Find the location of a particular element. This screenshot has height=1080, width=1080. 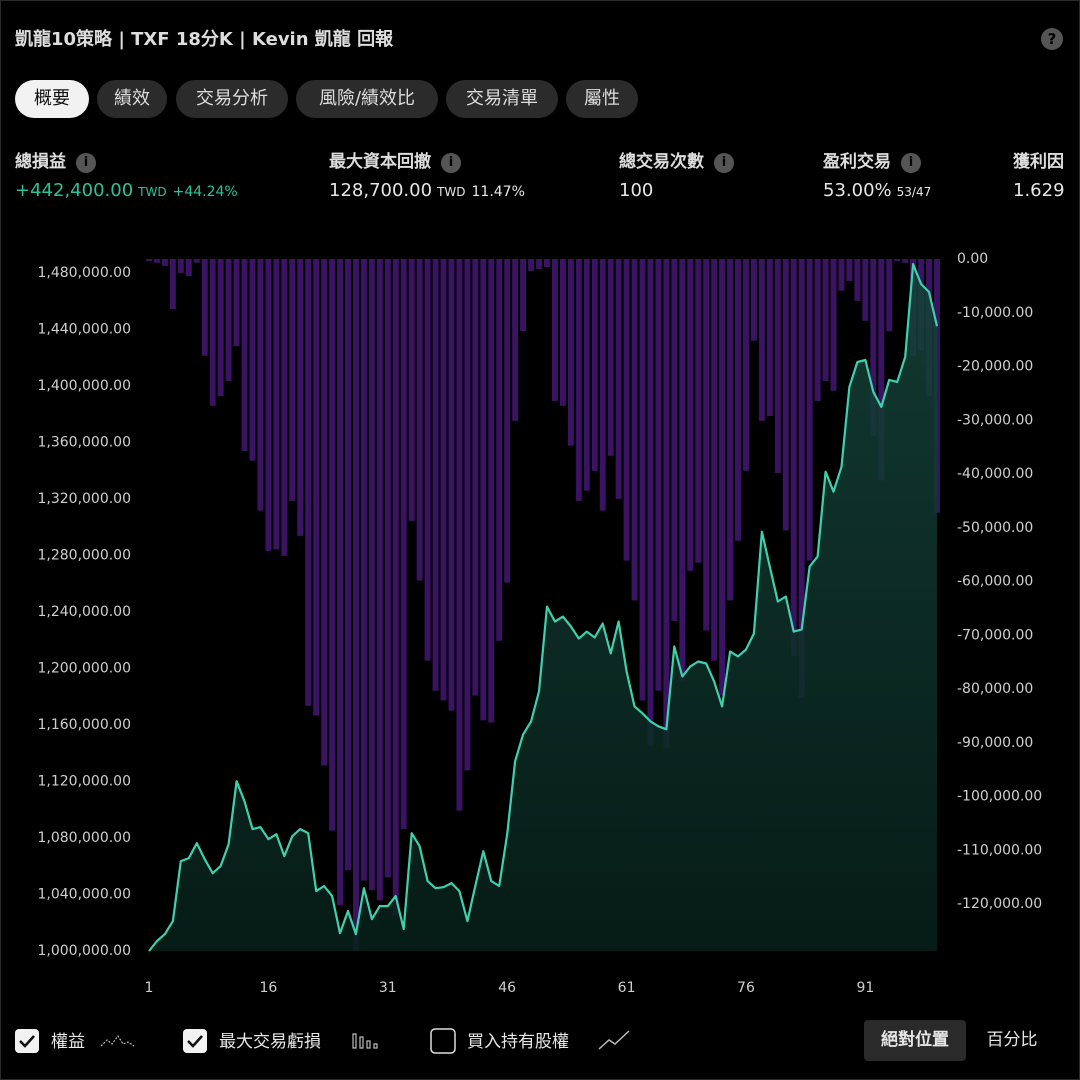

metric-value-group: 53.00% 53/47 is located at coordinates (877, 190).